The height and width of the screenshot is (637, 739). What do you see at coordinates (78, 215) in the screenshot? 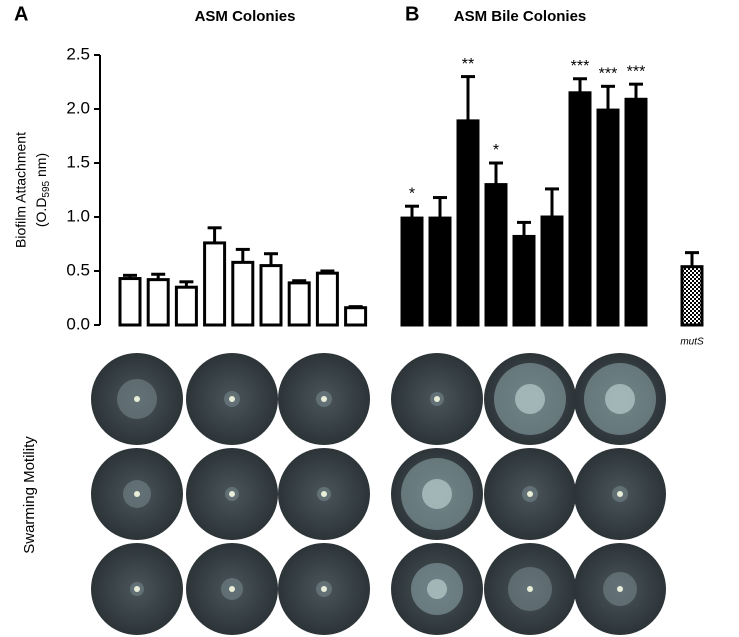
I see `y-tick-label: 1.0` at bounding box center [78, 215].